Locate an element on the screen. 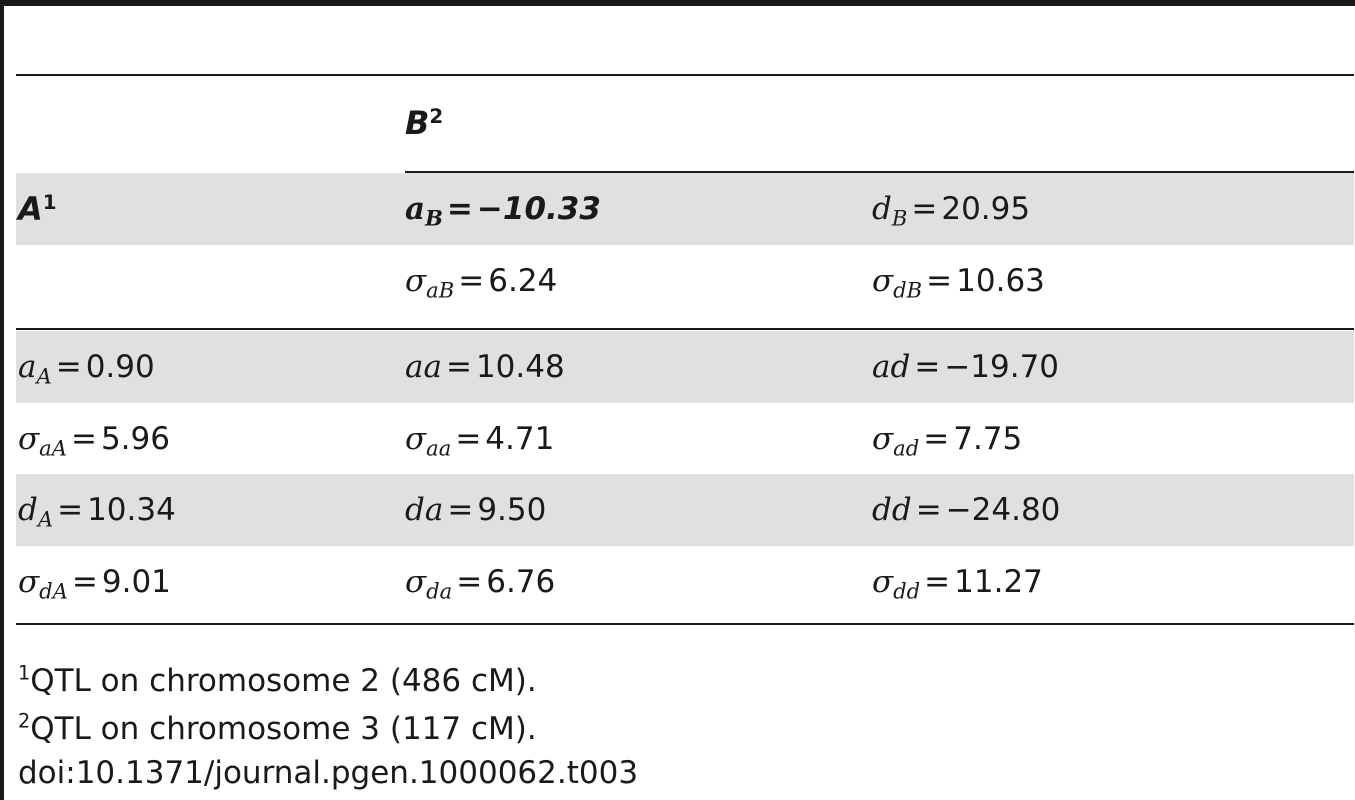  cell-subscript: da is located at coordinates (439, 591).